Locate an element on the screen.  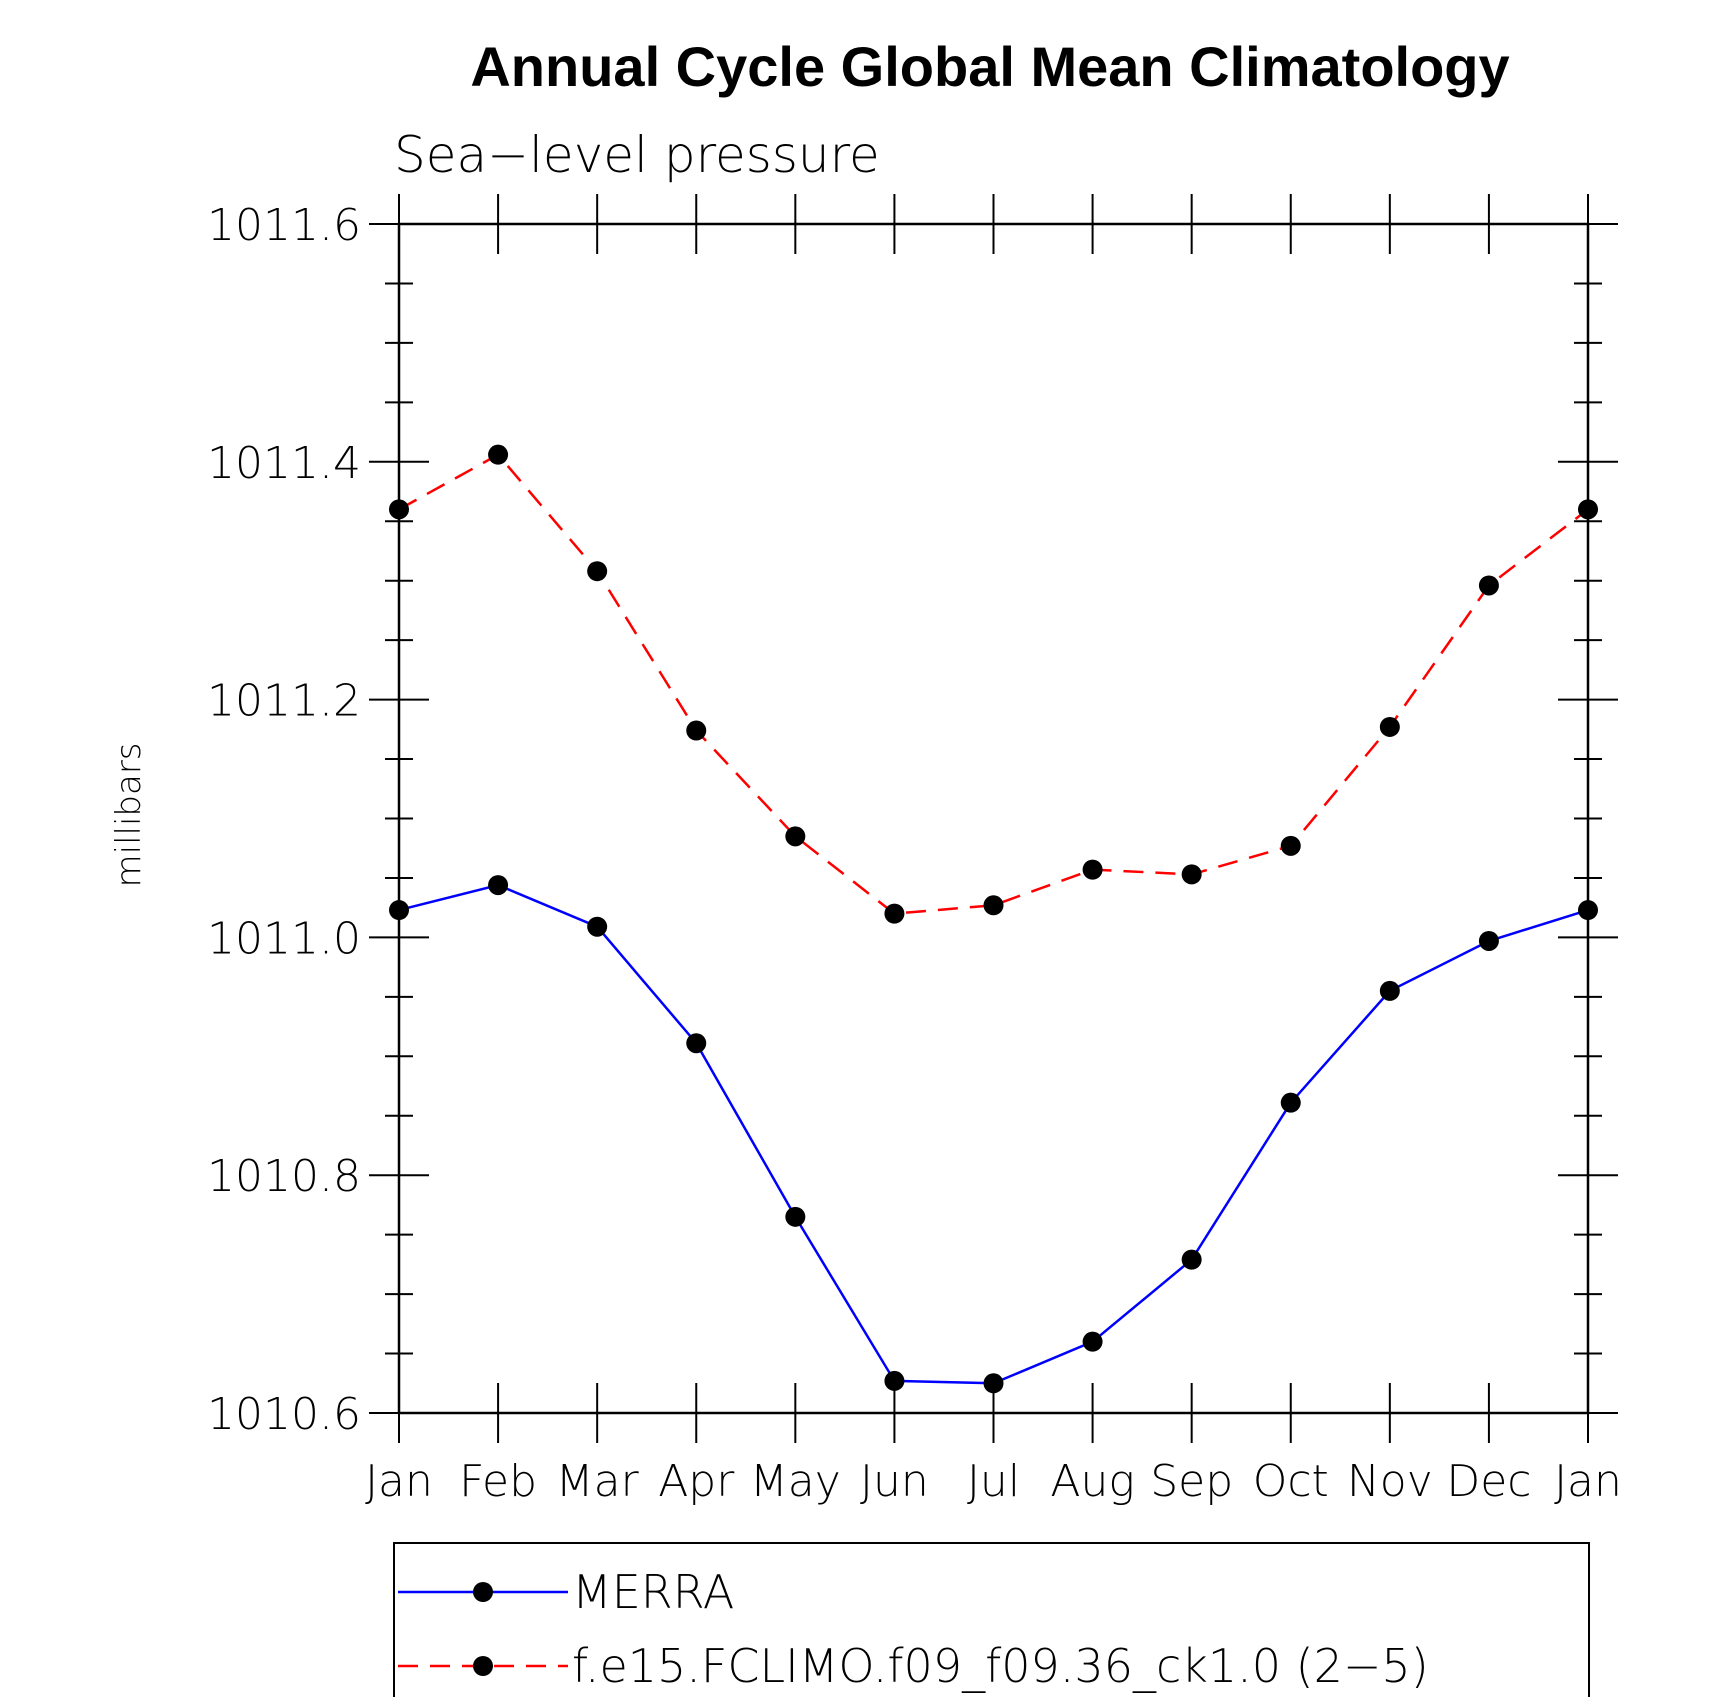
x-tick-label: Dec is located at coordinates (1488, 1481).